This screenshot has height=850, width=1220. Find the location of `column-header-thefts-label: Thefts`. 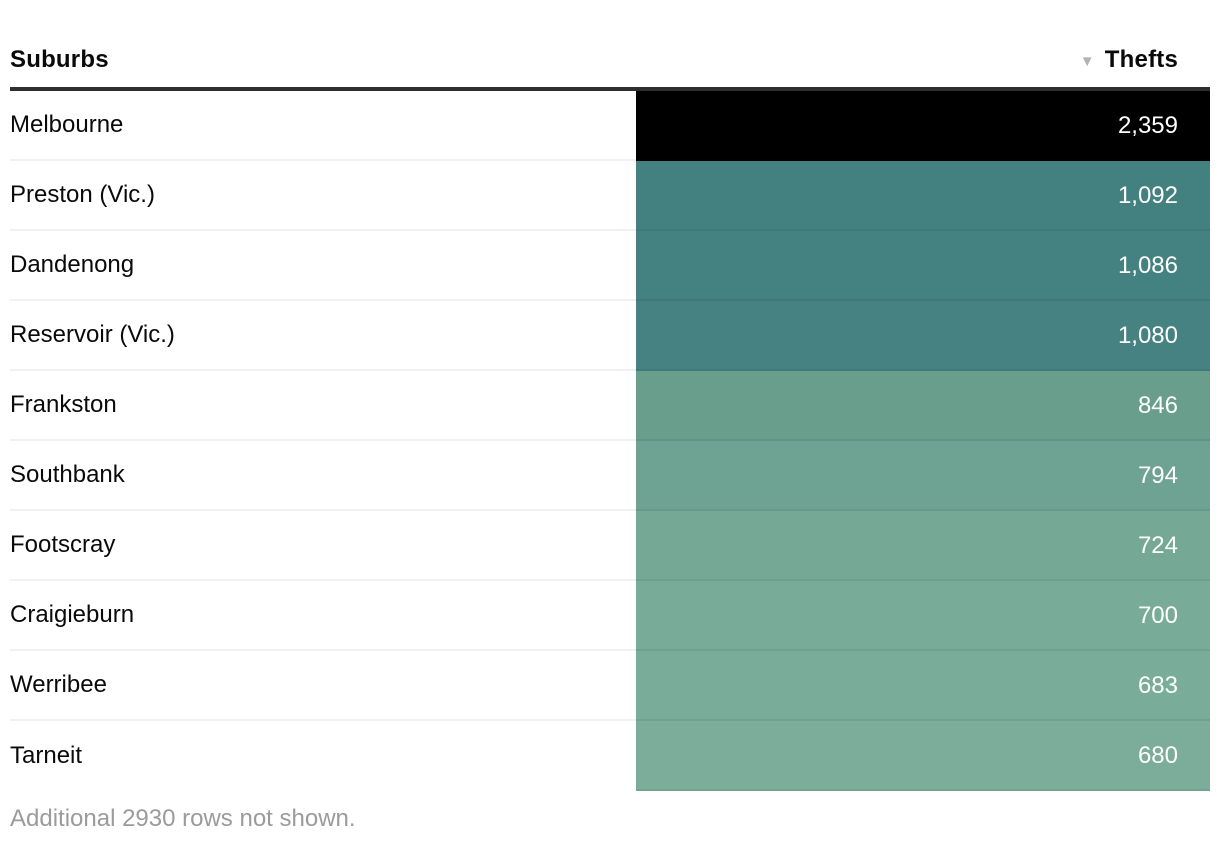

column-header-thefts-label: Thefts is located at coordinates (1141, 59).